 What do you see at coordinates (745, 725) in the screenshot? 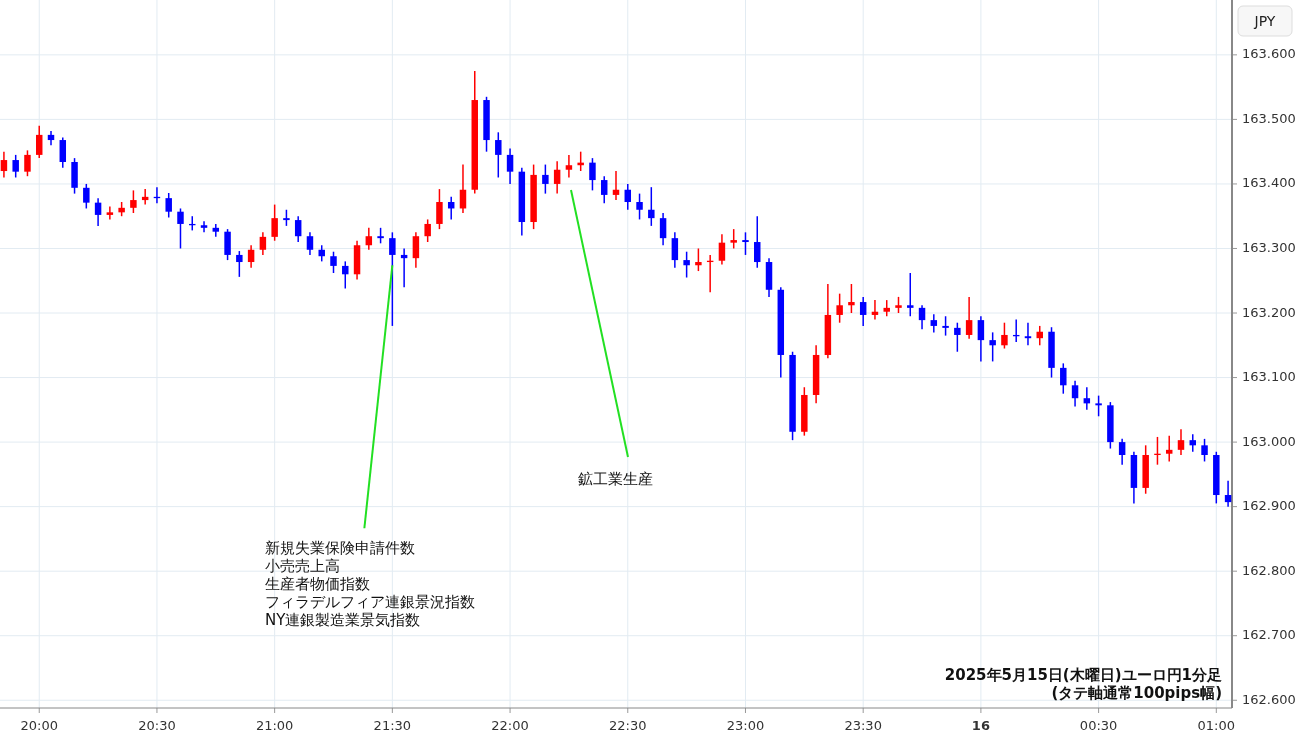
I see `x-tick-label: 23:00` at bounding box center [745, 725].